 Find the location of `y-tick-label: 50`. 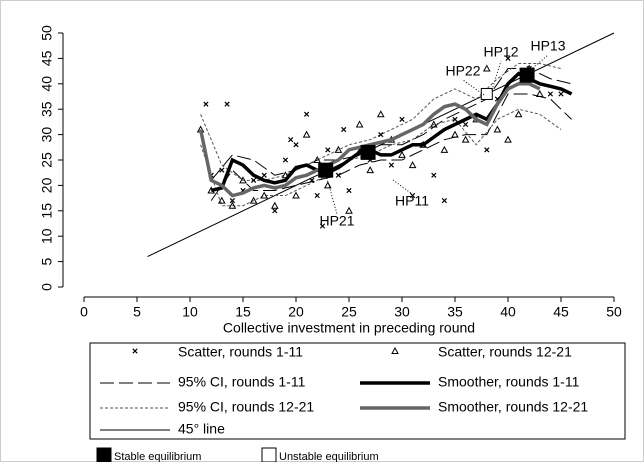

y-tick-label: 50 is located at coordinates (47, 33).